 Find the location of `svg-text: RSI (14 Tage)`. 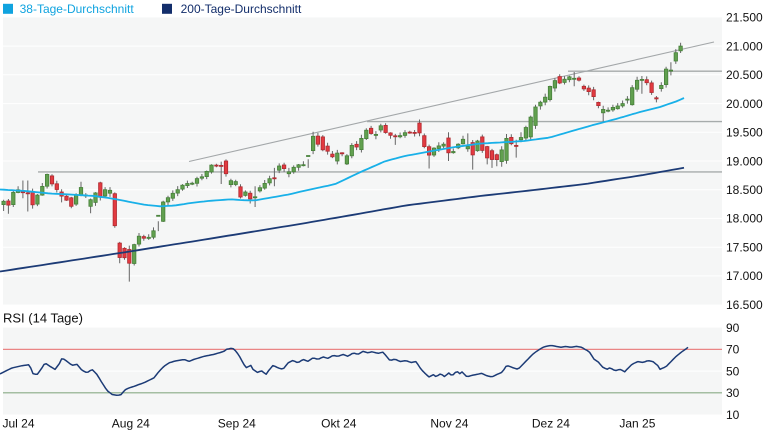

svg-text: RSI (14 Tage) is located at coordinates (43, 318).